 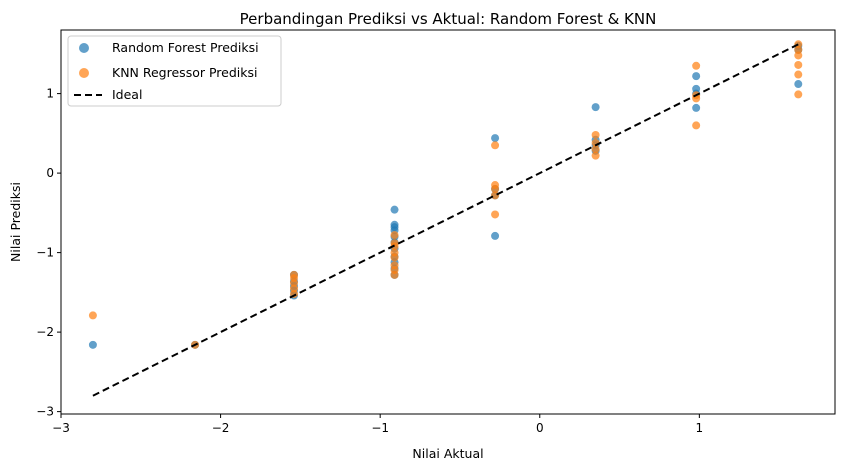 I want to click on y-tick-label: 1, so click(x=50, y=94).